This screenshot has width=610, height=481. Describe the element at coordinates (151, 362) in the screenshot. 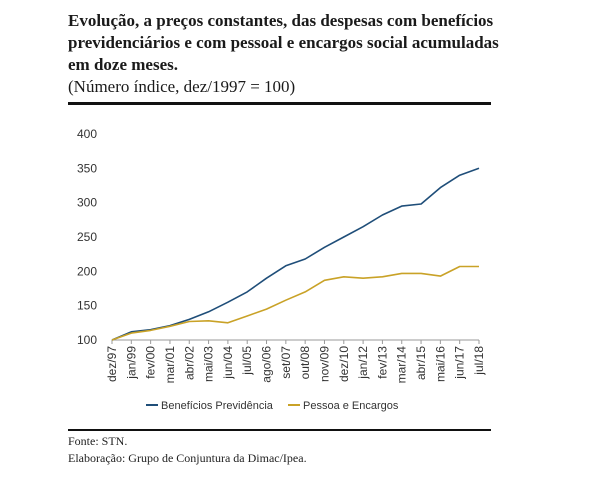

I see `x-tick-label: fev/00` at that location.